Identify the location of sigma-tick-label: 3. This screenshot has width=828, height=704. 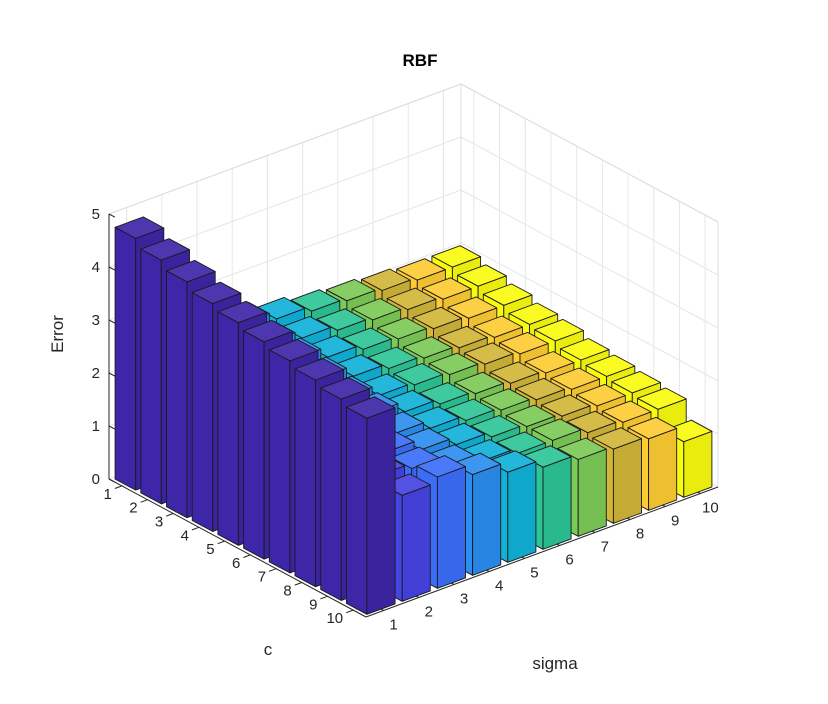
(464, 599).